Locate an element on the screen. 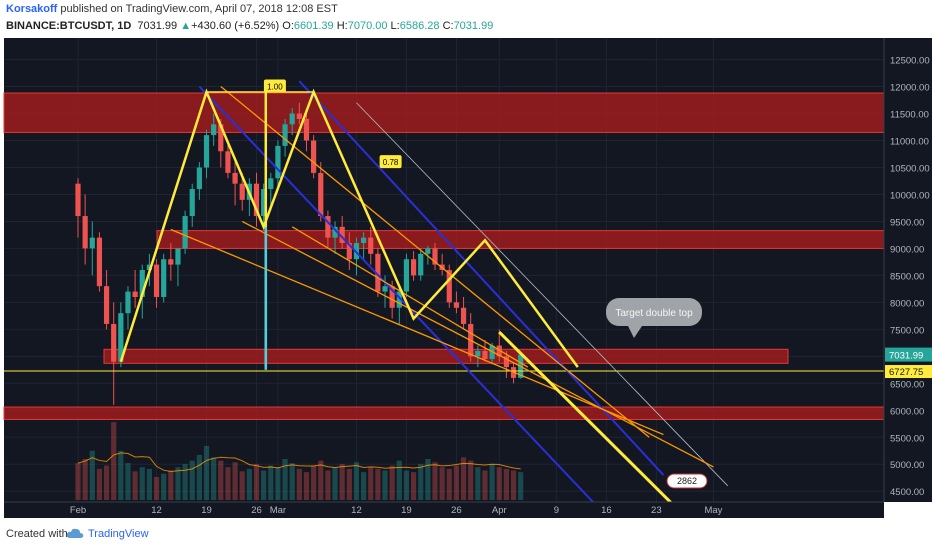 The image size is (932, 550). price-axis is located at coordinates (908, 270).